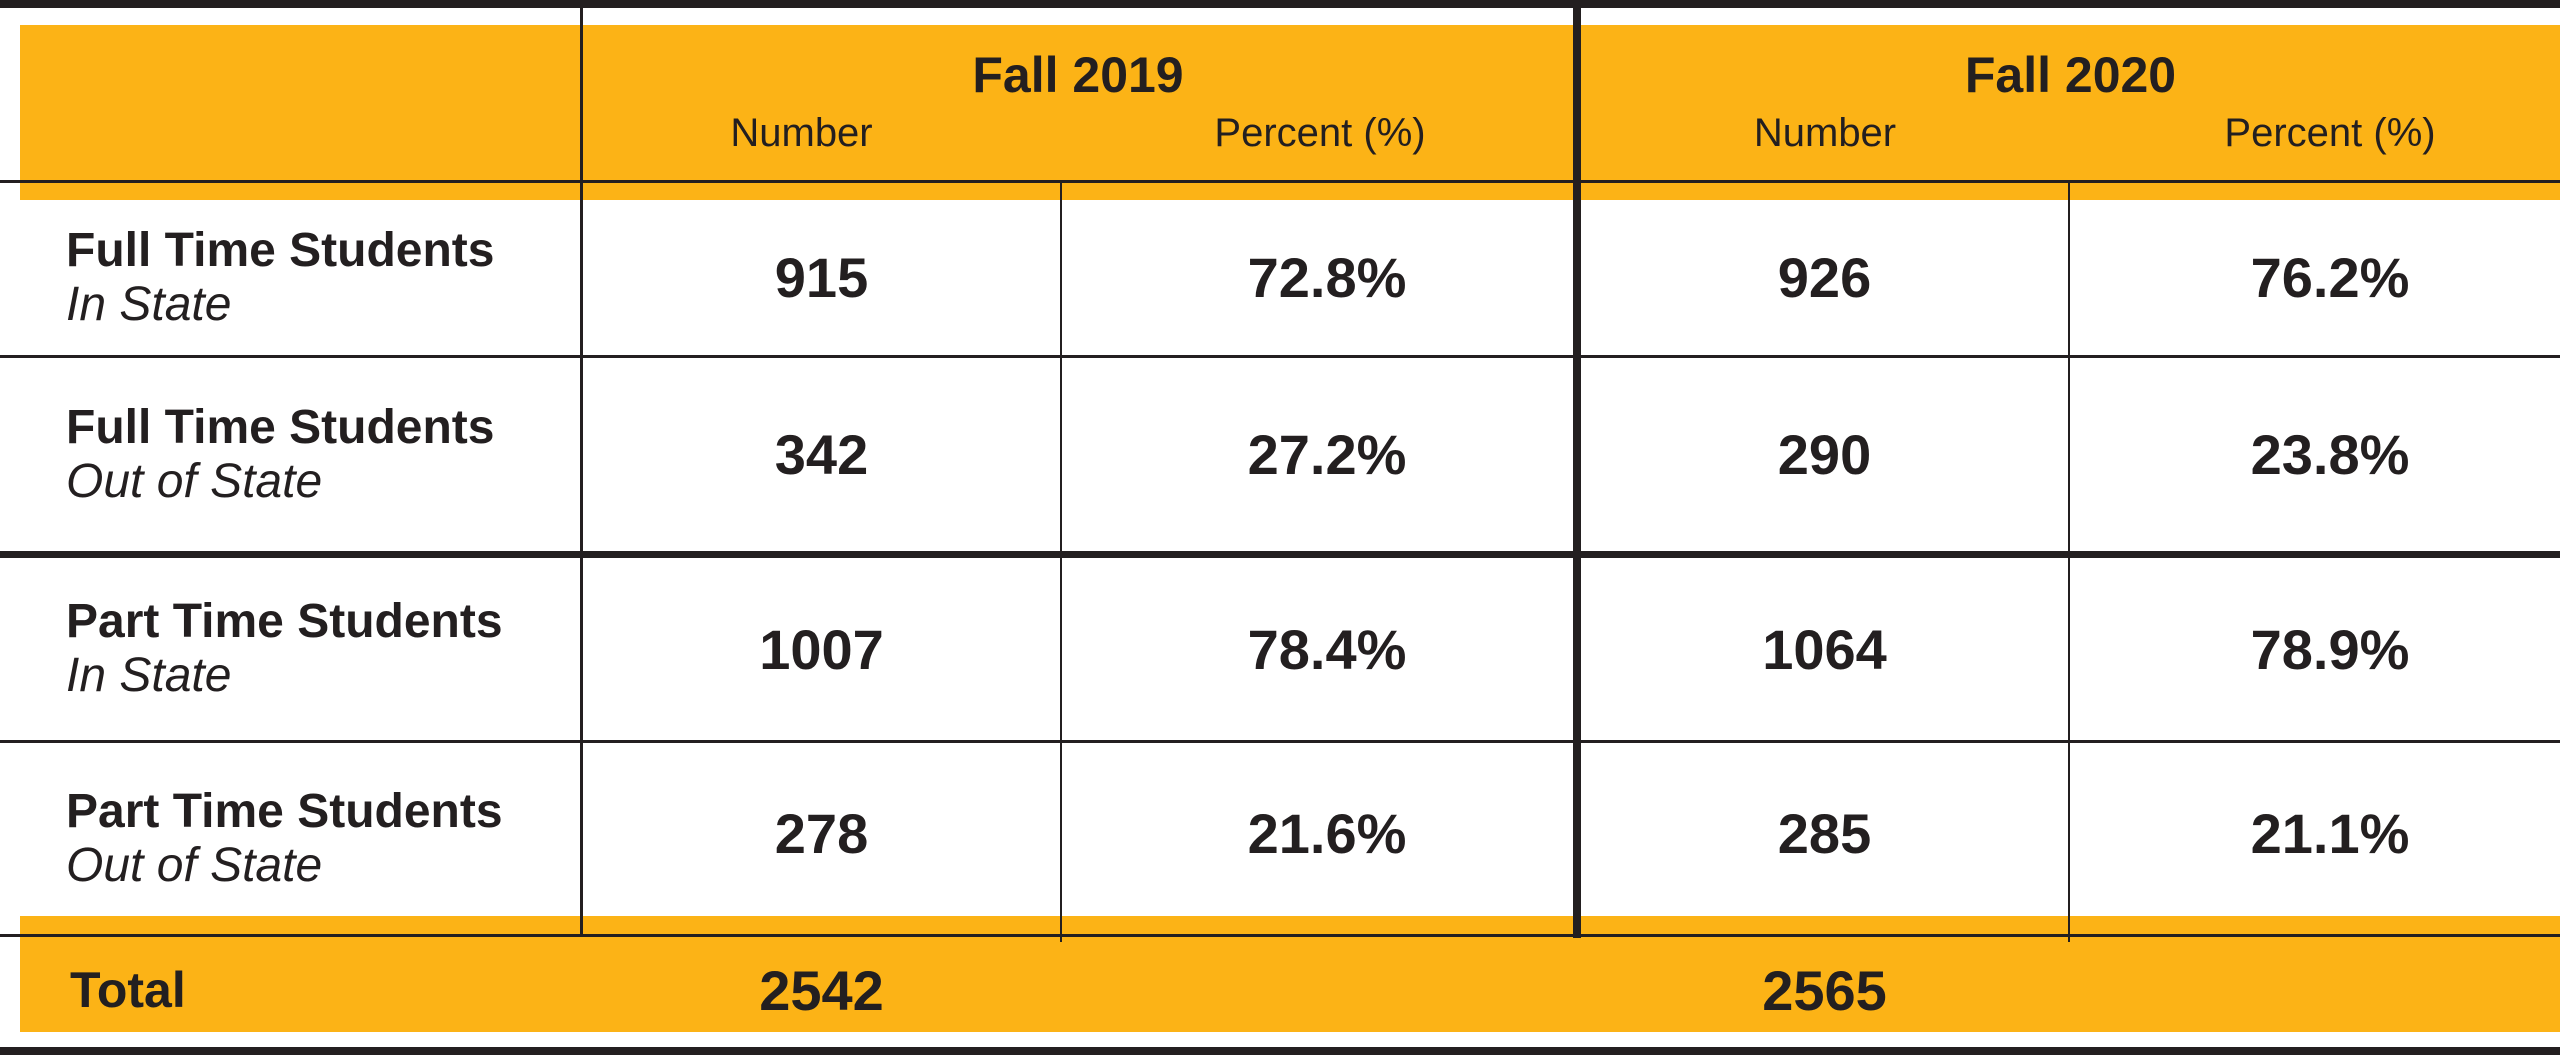 Image resolution: width=2560 pixels, height=1055 pixels. Describe the element at coordinates (284, 649) in the screenshot. I see `row-label-part-time-in-state: Part Time Students In State` at that location.